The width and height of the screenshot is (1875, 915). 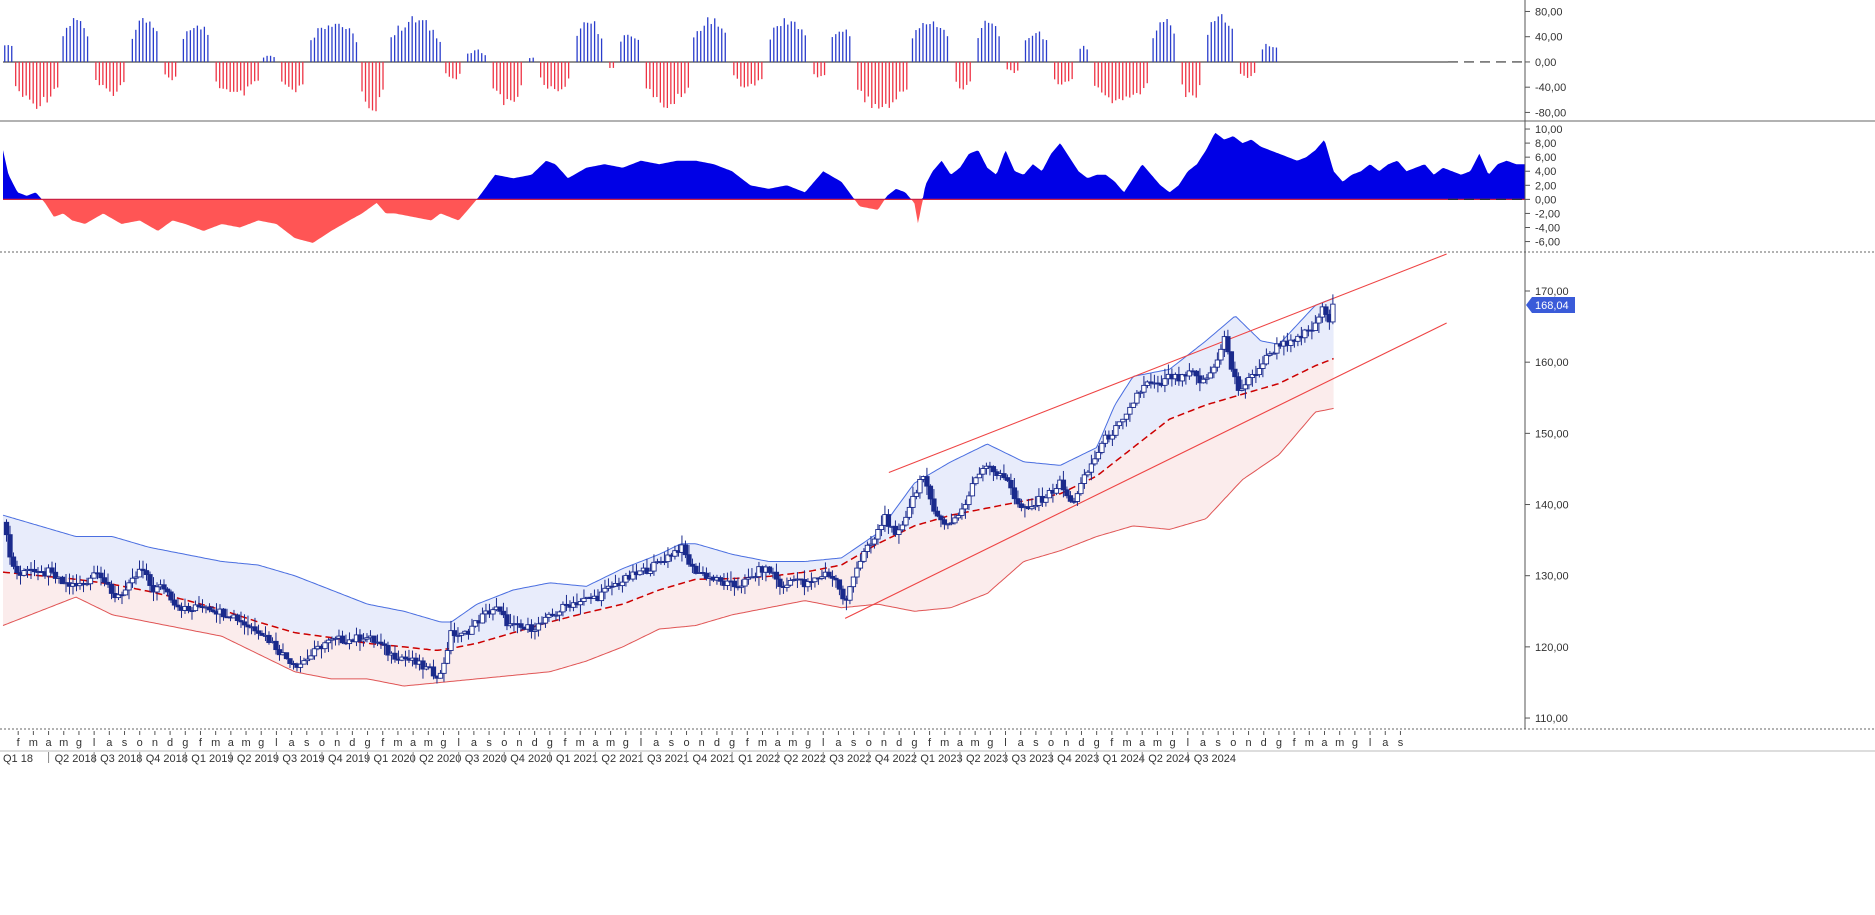 I want to click on x-month-label: f, so click(x=201, y=743).